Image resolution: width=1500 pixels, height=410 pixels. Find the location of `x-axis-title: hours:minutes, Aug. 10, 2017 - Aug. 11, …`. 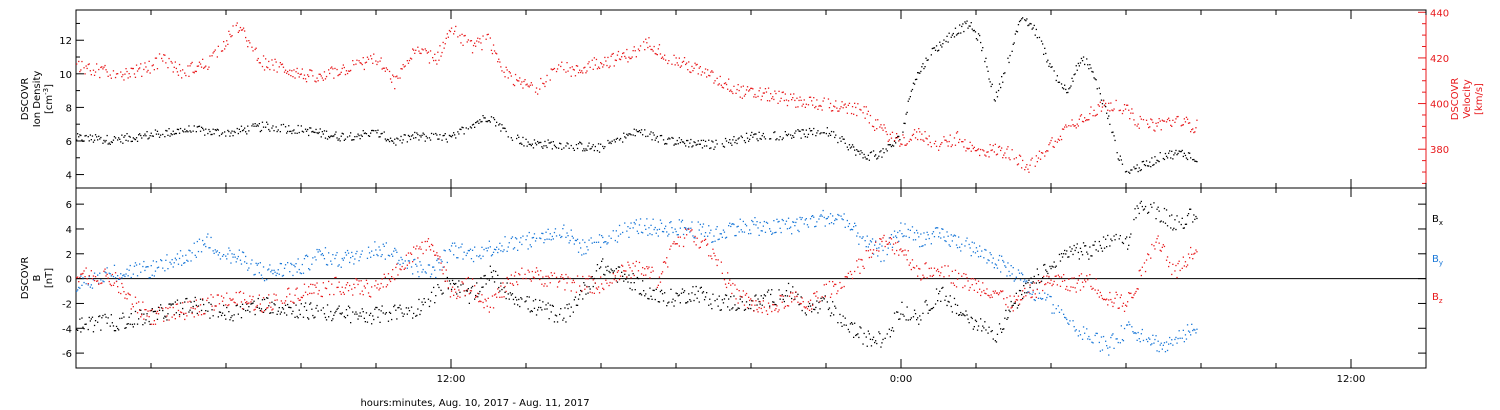

x-axis-title: hours:minutes, Aug. 10, 2017 - Aug. 11, … is located at coordinates (474, 403).